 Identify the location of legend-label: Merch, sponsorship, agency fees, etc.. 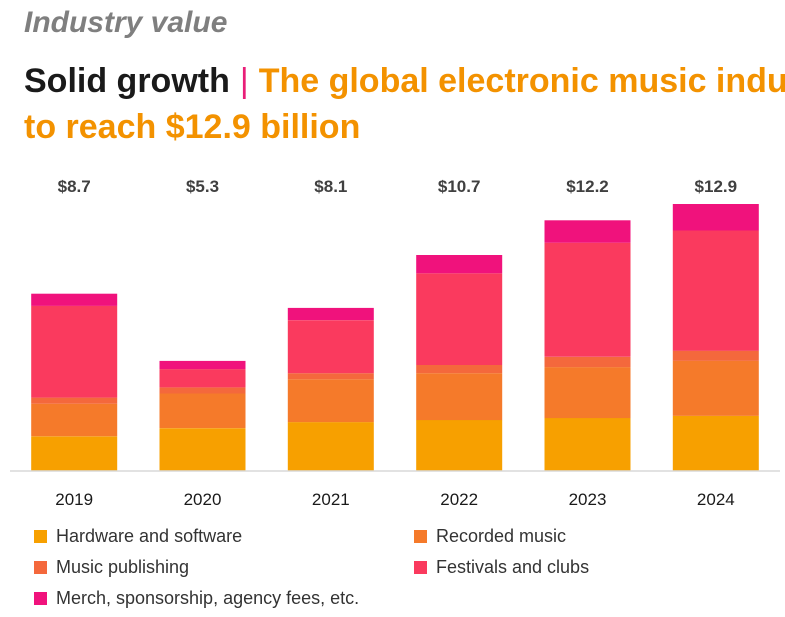
(208, 598).